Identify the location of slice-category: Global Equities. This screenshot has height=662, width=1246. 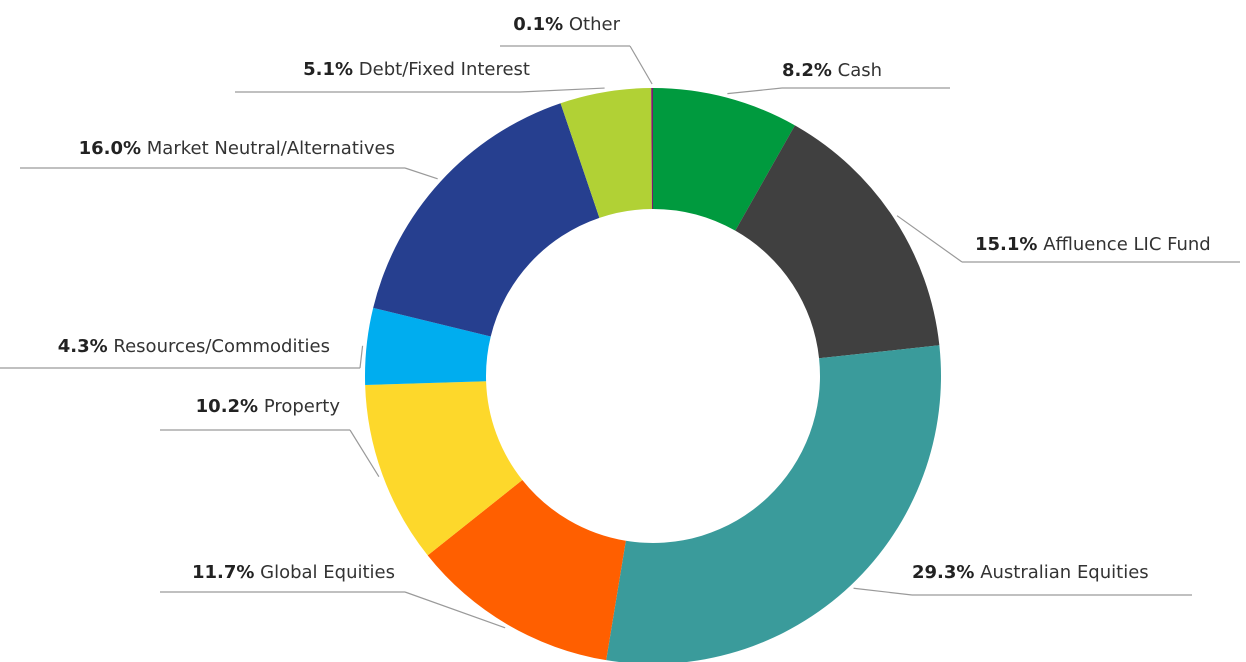
(327, 572).